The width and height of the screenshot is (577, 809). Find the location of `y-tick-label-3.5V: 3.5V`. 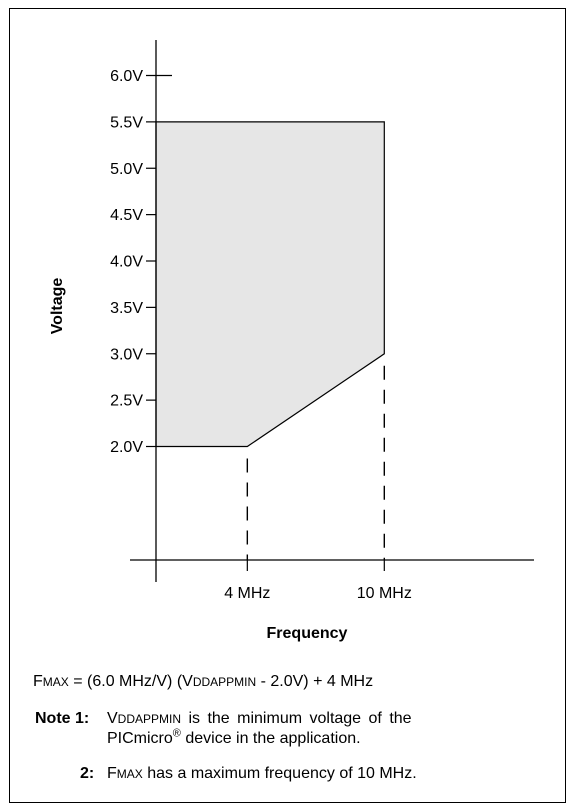

y-tick-label-3.5V: 3.5V is located at coordinates (126, 308).